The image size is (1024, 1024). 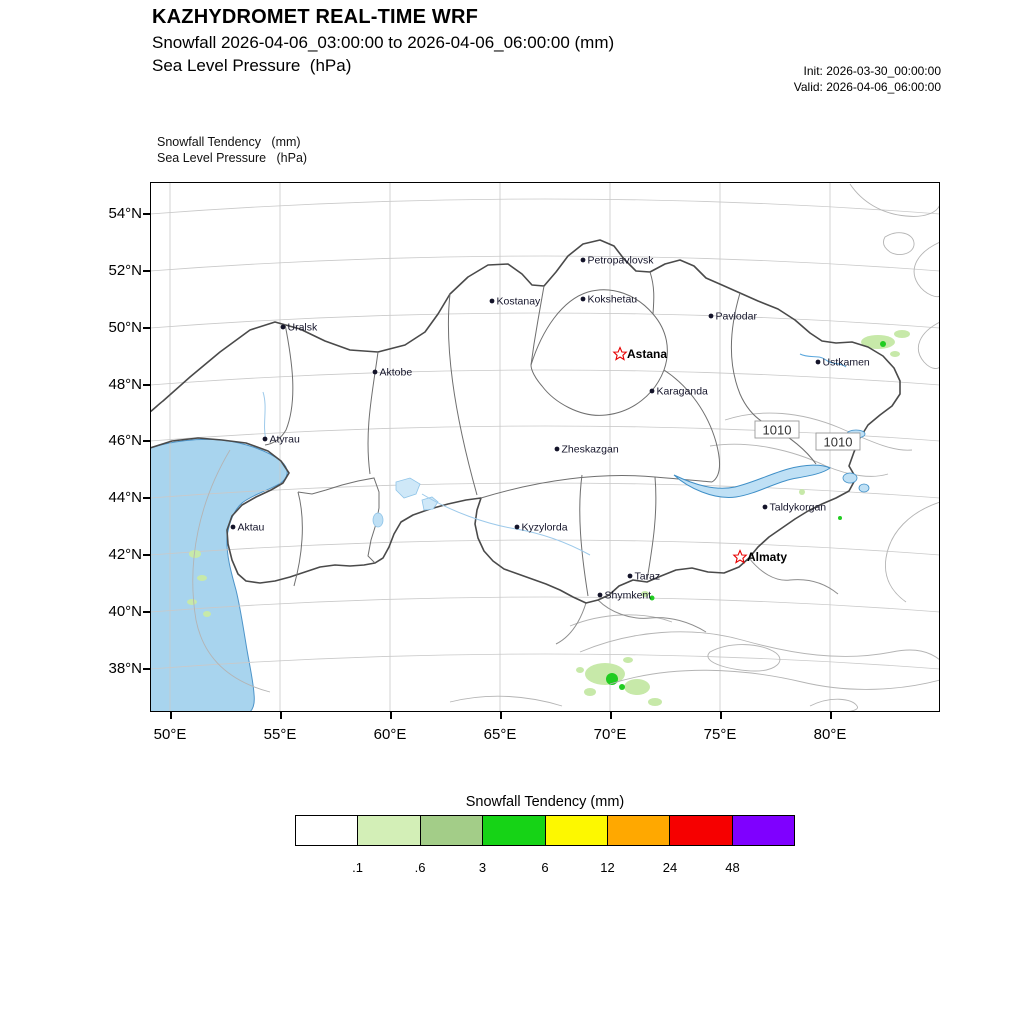 What do you see at coordinates (285, 440) in the screenshot?
I see `city-label: Atyrau` at bounding box center [285, 440].